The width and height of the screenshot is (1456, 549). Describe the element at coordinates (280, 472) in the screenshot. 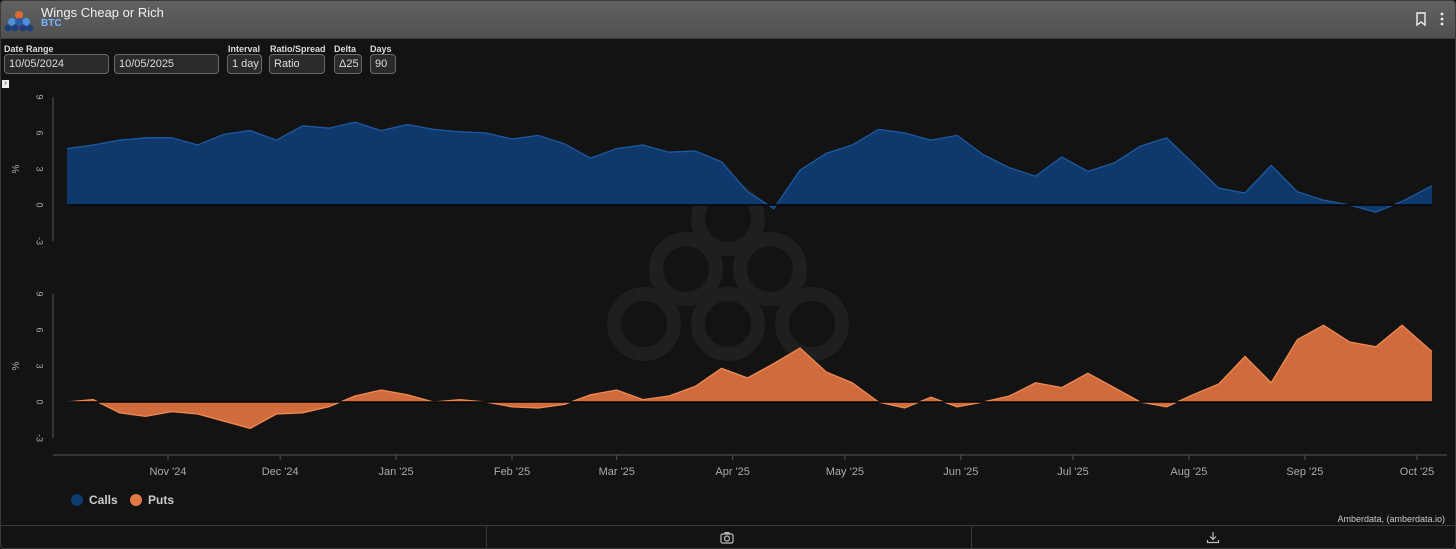

I see `x-tick-label: Dec '24` at that location.